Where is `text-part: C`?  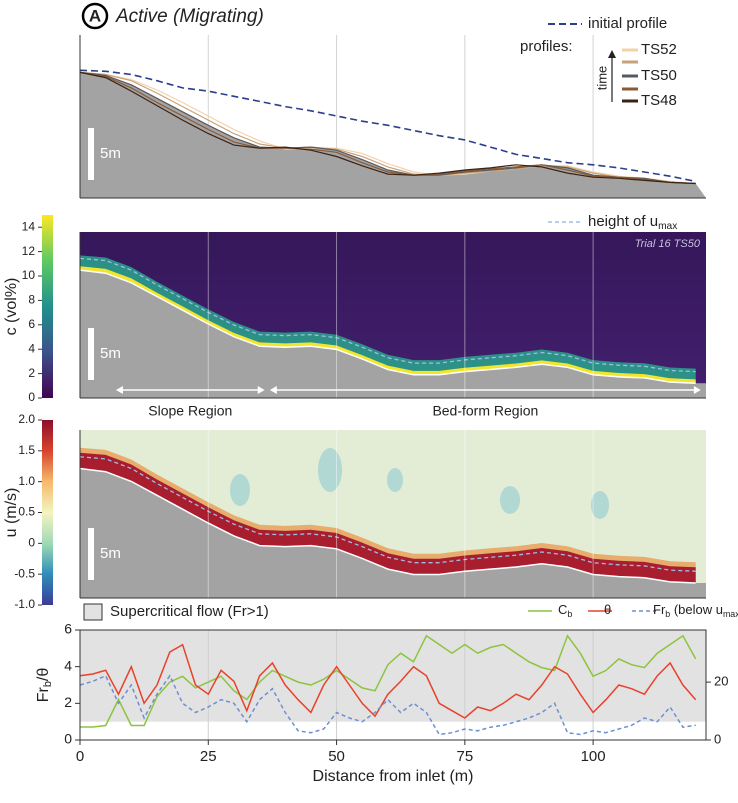
text-part: C is located at coordinates (562, 609).